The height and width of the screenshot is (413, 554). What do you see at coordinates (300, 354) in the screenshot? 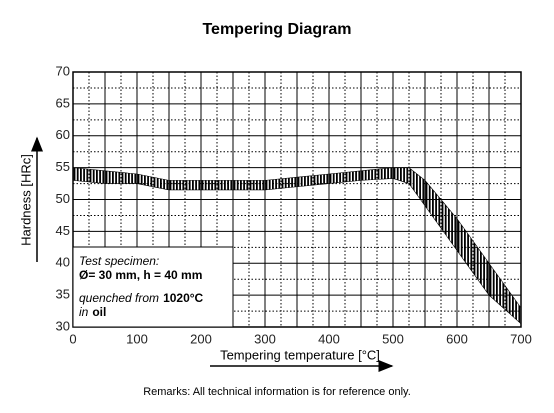
I see `x-axis-label: Tempering temperature [°C]` at bounding box center [300, 354].